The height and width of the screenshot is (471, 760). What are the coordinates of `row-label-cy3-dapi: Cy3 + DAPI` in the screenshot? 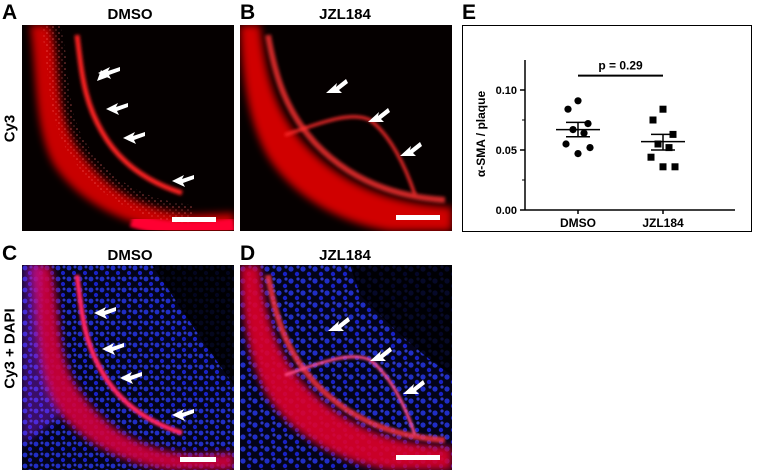 It's located at (10, 348).